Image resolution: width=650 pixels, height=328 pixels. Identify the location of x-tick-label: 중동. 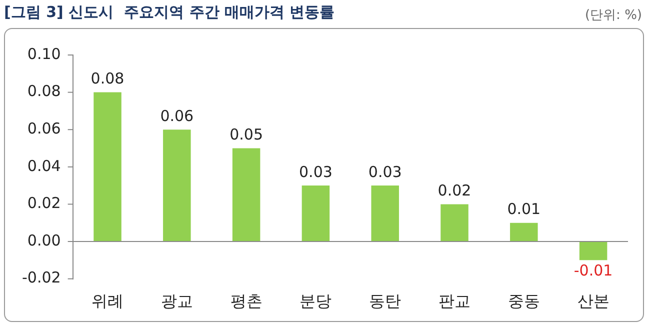
(524, 301).